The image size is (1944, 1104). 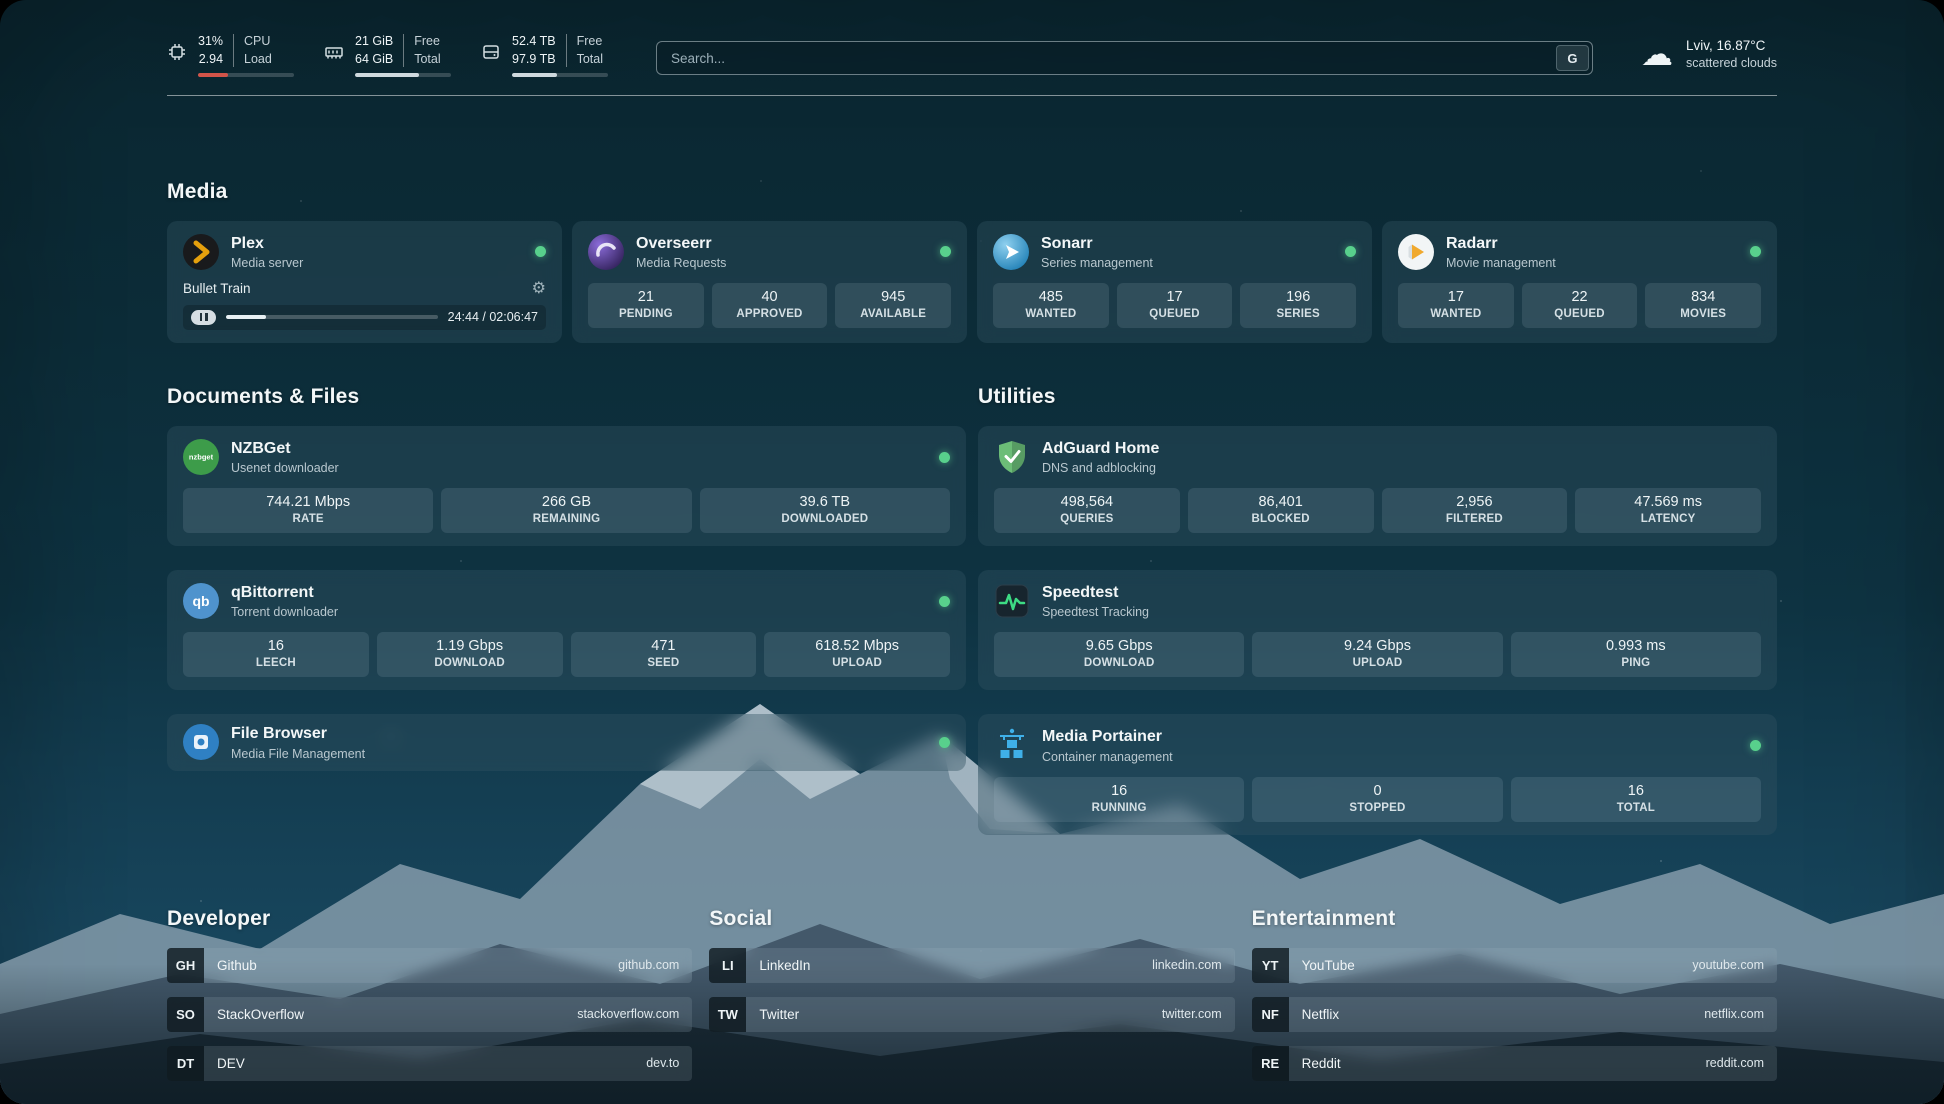 What do you see at coordinates (185, 1014) in the screenshot?
I see `stackoverflow-badge: SO` at bounding box center [185, 1014].